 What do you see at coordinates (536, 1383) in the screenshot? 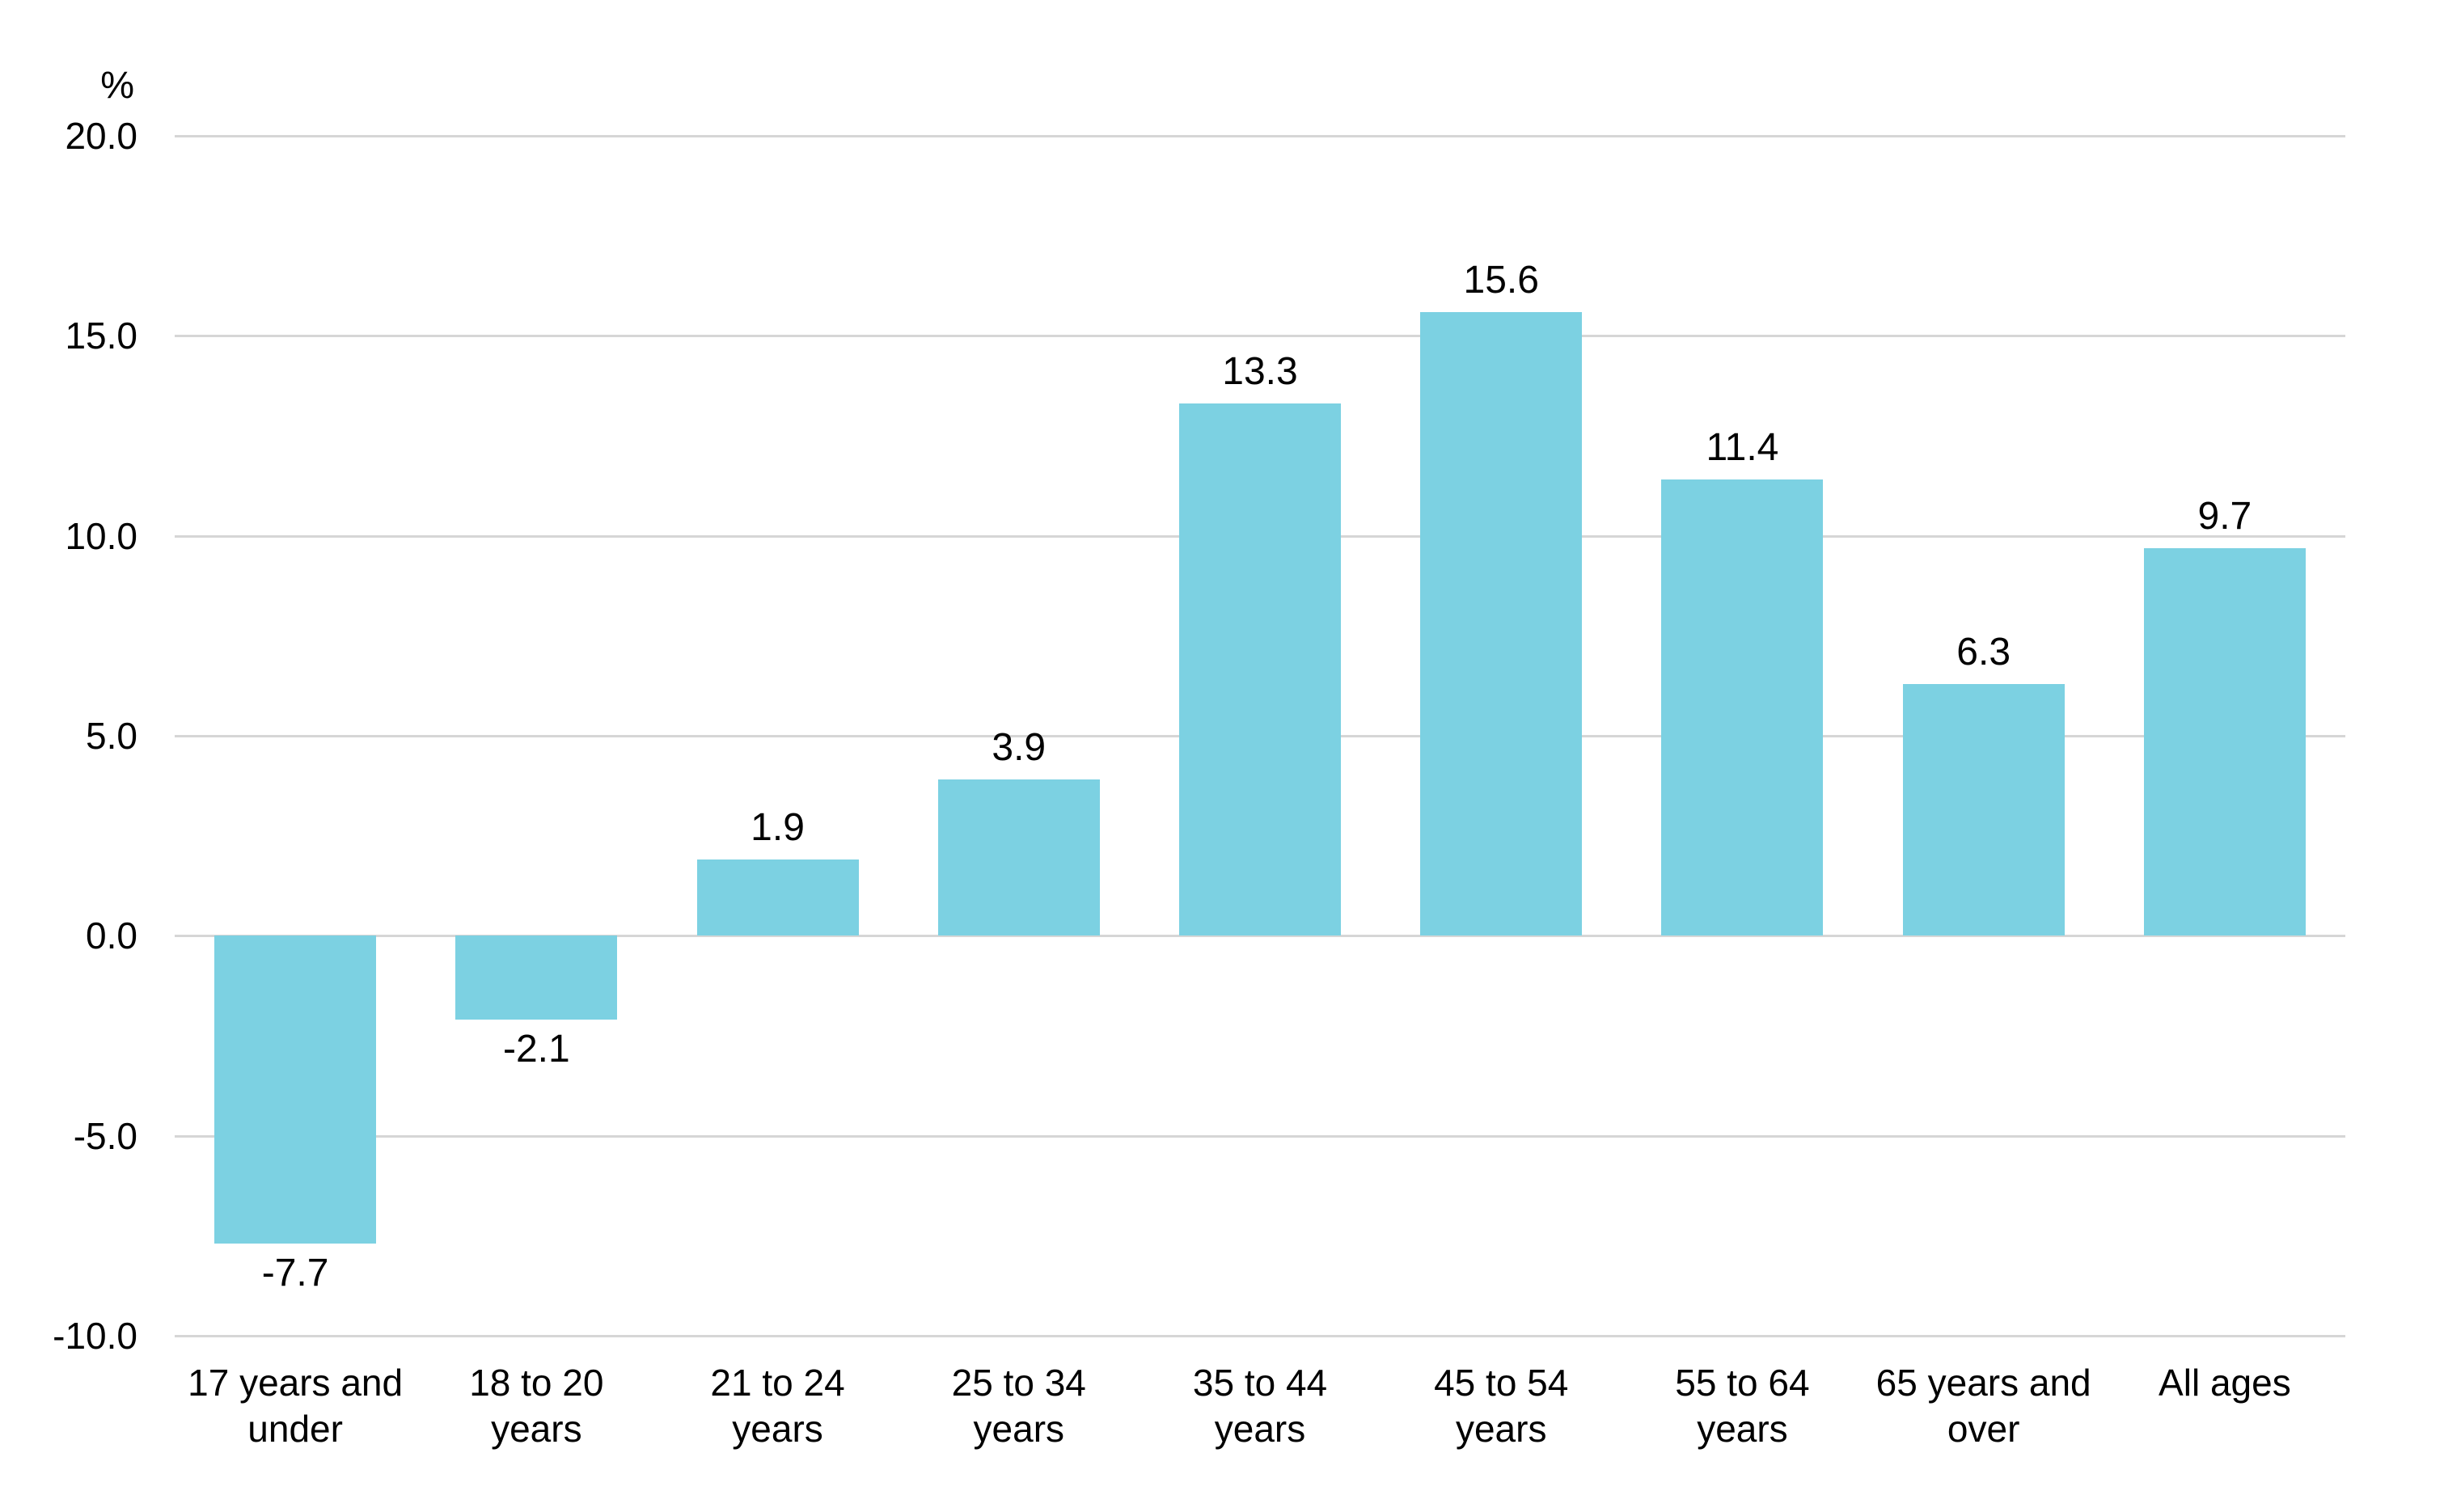
I see `x-axis-category-label-line: 18 to 20` at bounding box center [536, 1383].